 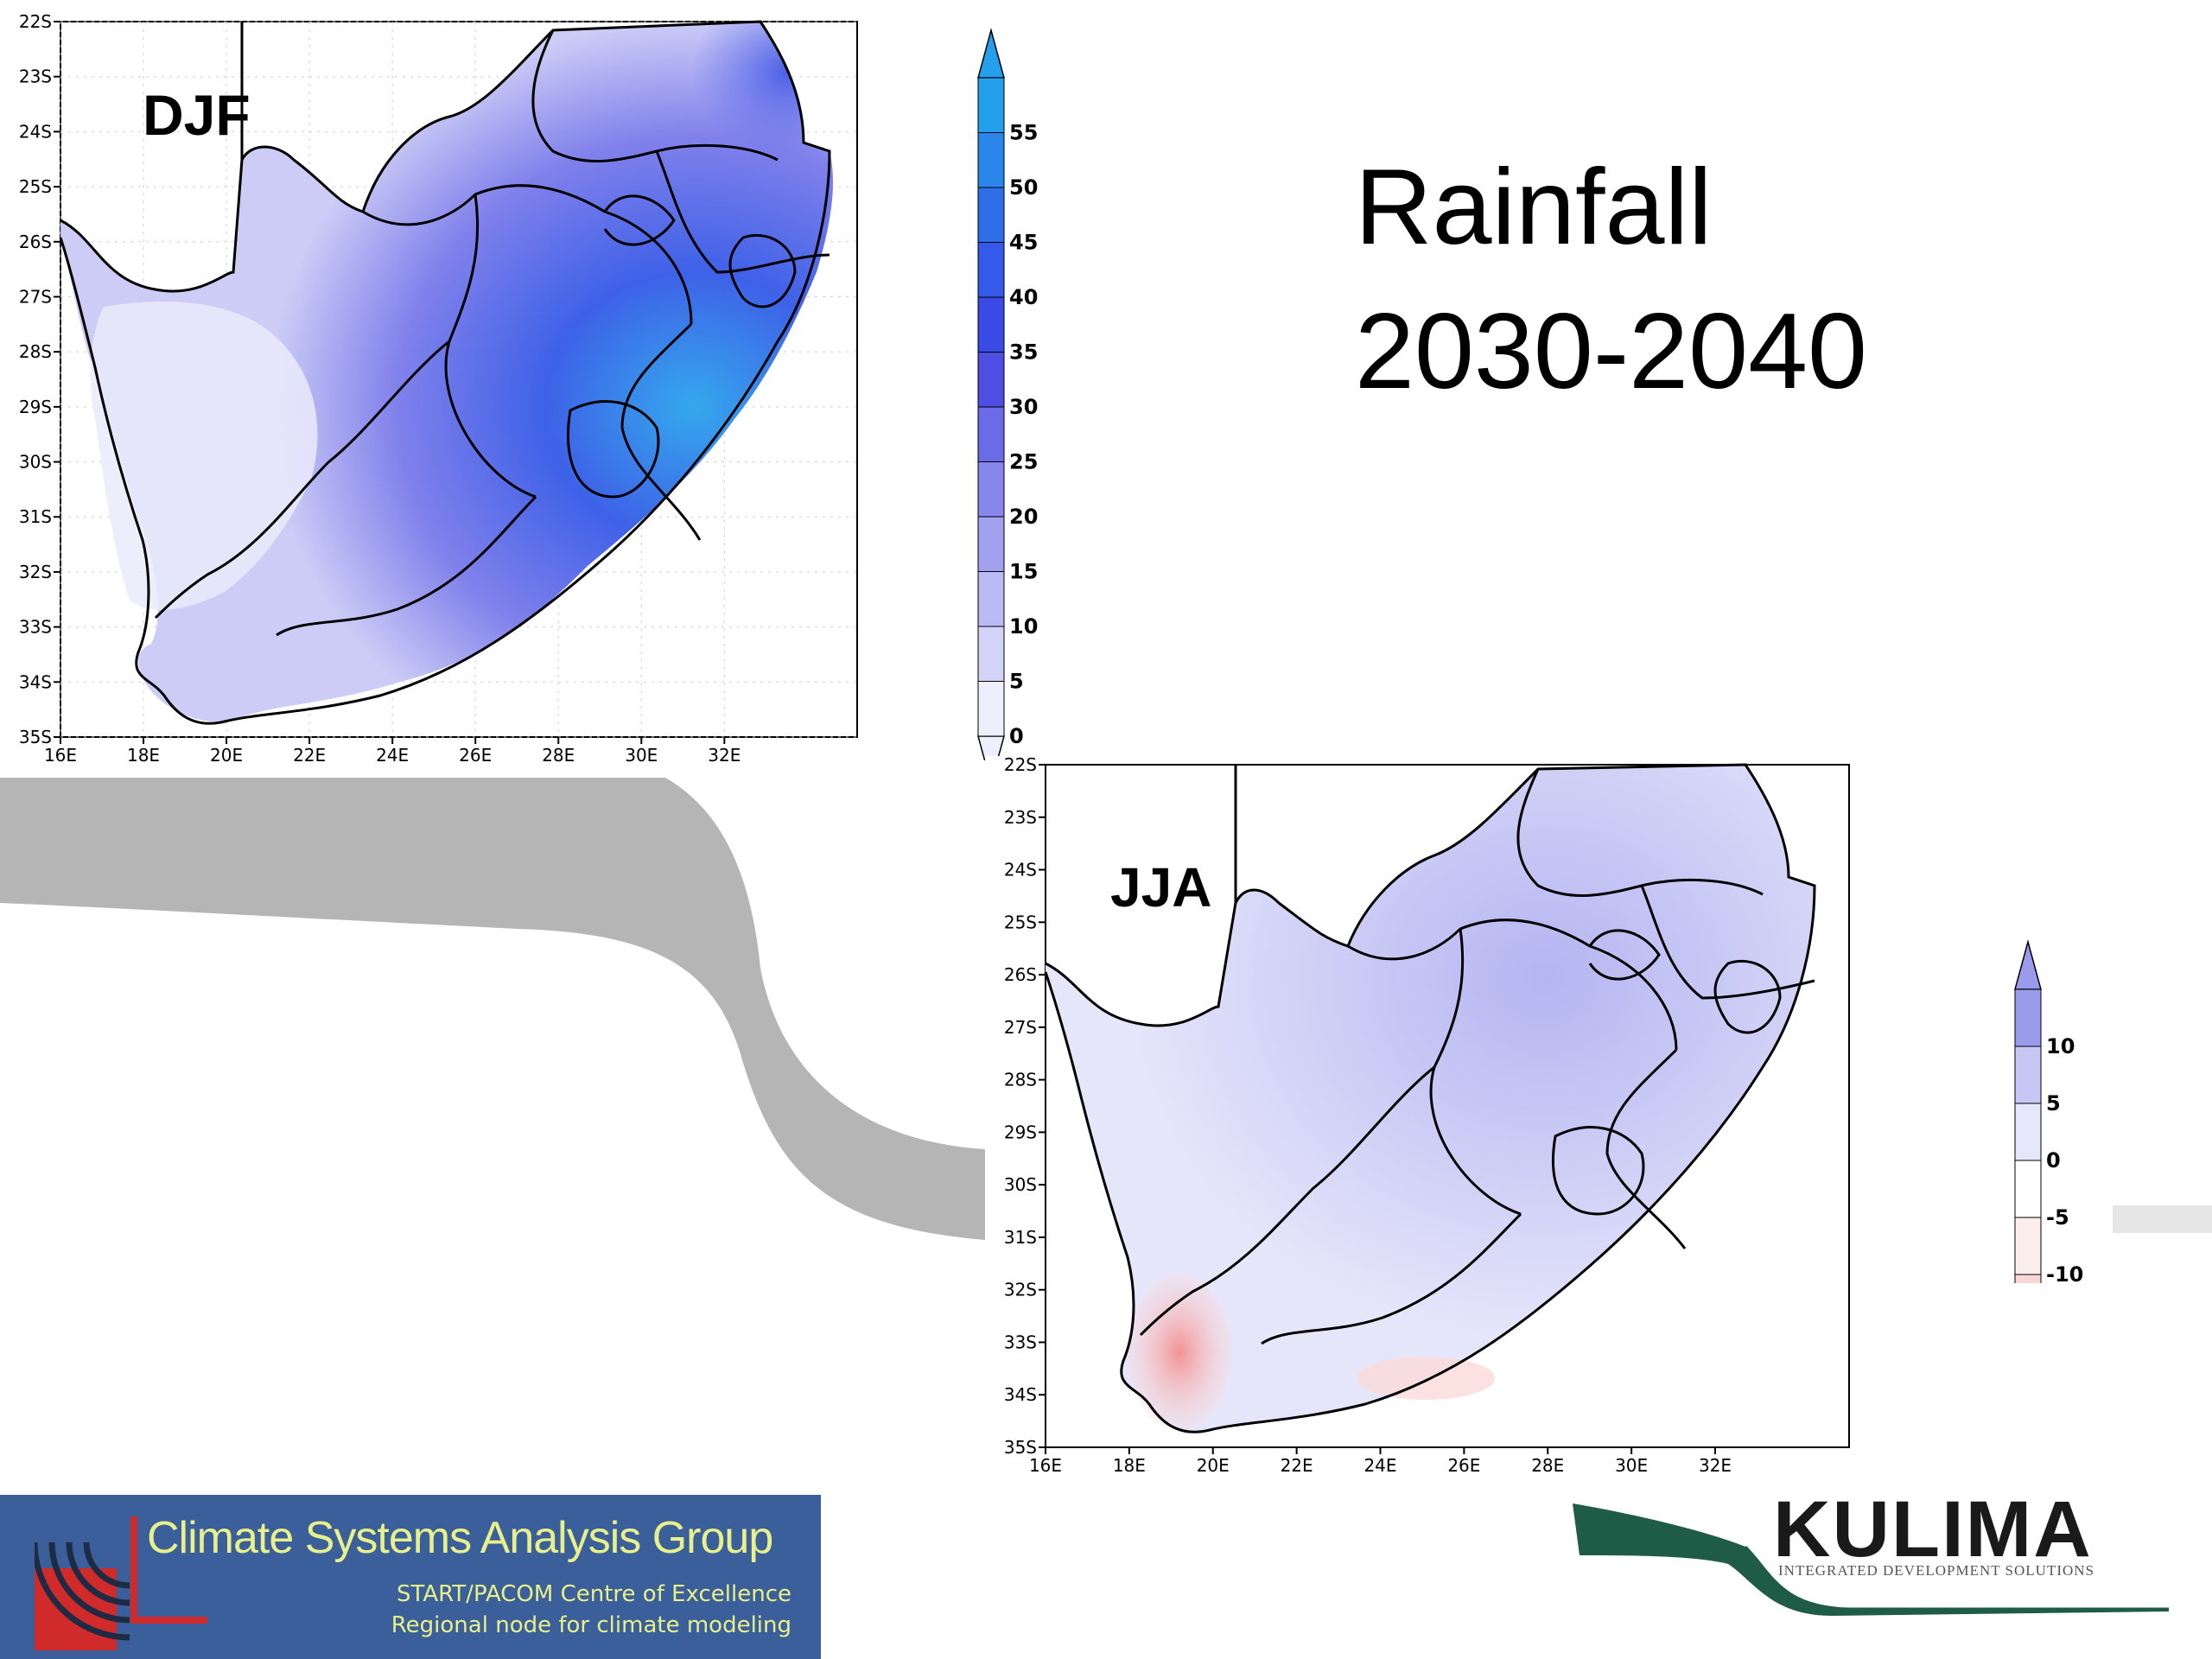 I want to click on slide-title-line2: 2030-2040, so click(x=1611, y=351).